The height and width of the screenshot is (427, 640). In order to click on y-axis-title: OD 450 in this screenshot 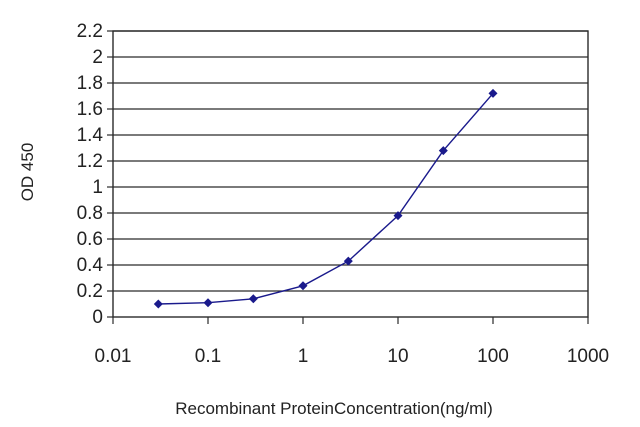, I will do `click(27, 172)`.